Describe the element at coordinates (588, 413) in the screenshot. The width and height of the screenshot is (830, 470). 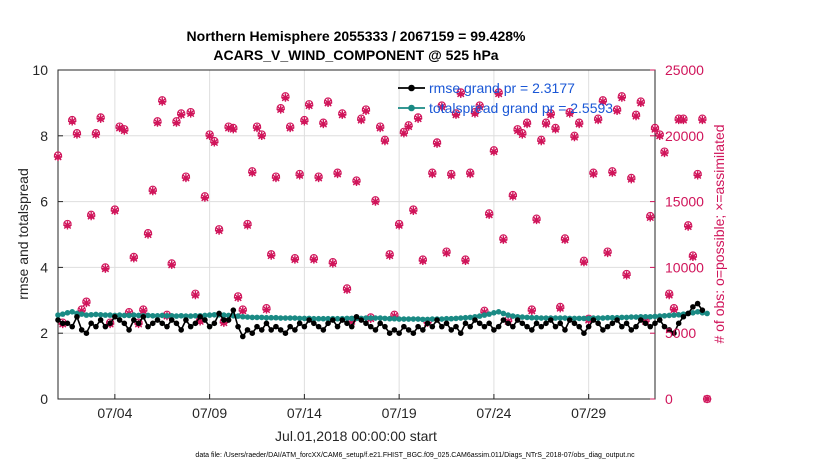
I see `x-tick-label: 07/29` at that location.